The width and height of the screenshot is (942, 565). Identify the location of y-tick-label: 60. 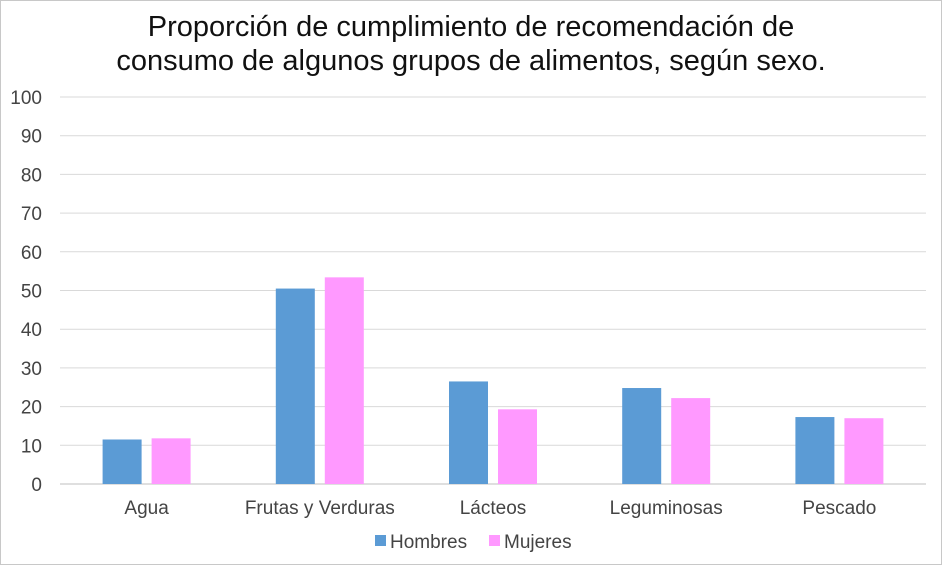
(31, 253).